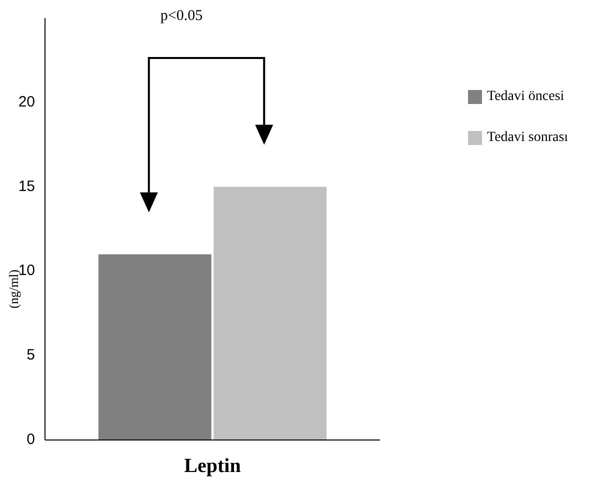  I want to click on legend-label: Tedavi sonrası, so click(527, 138).